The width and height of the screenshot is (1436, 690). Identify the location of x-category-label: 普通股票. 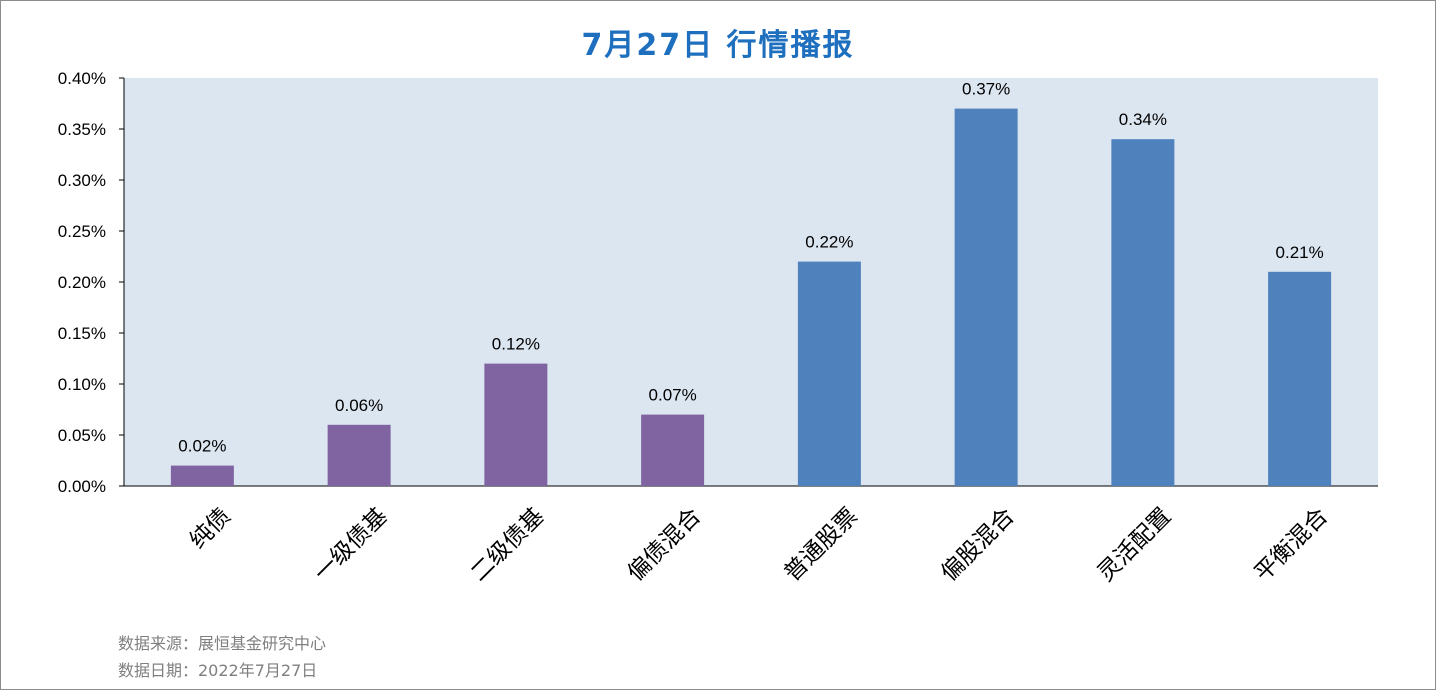
(820, 544).